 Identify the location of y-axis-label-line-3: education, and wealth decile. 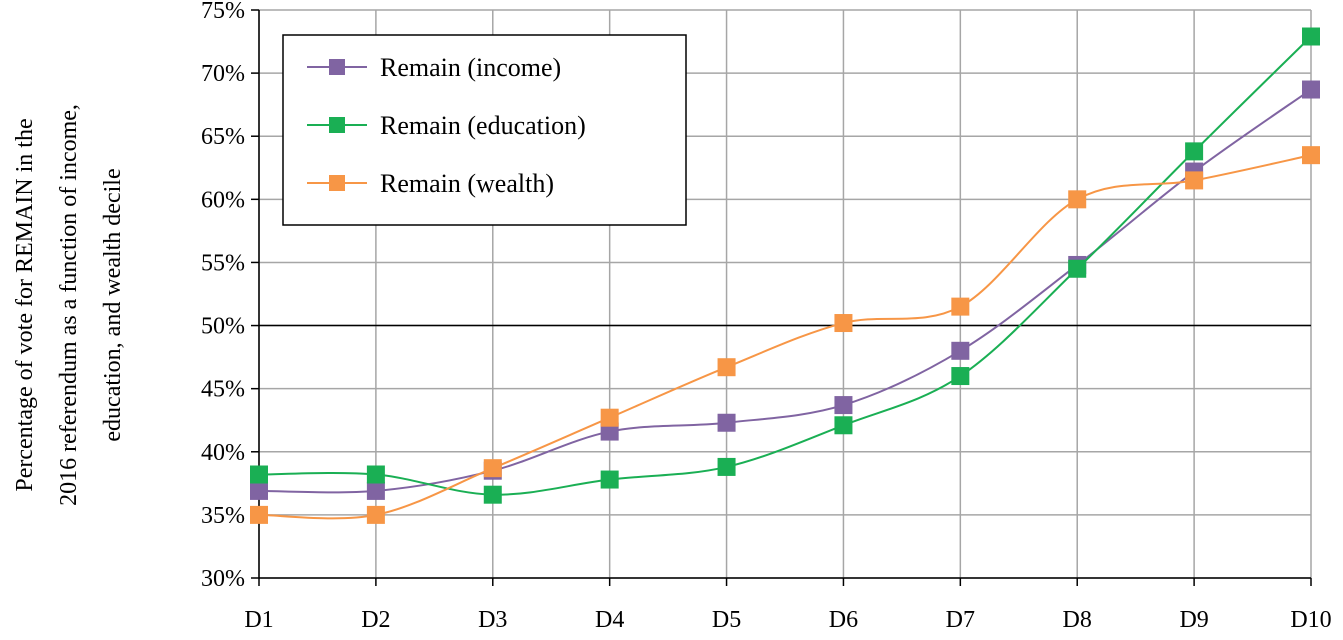
(113, 304).